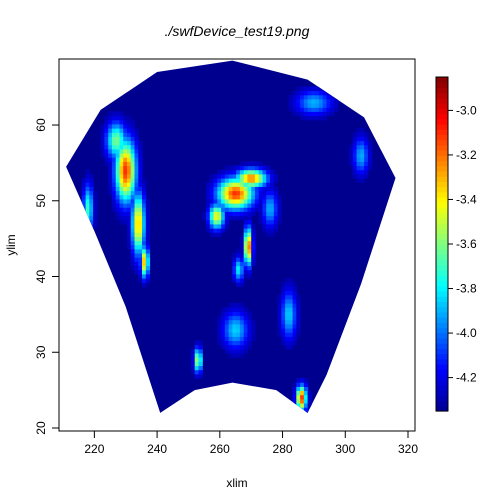 This screenshot has width=504, height=504. I want to click on y-tick-label: 20, so click(41, 428).